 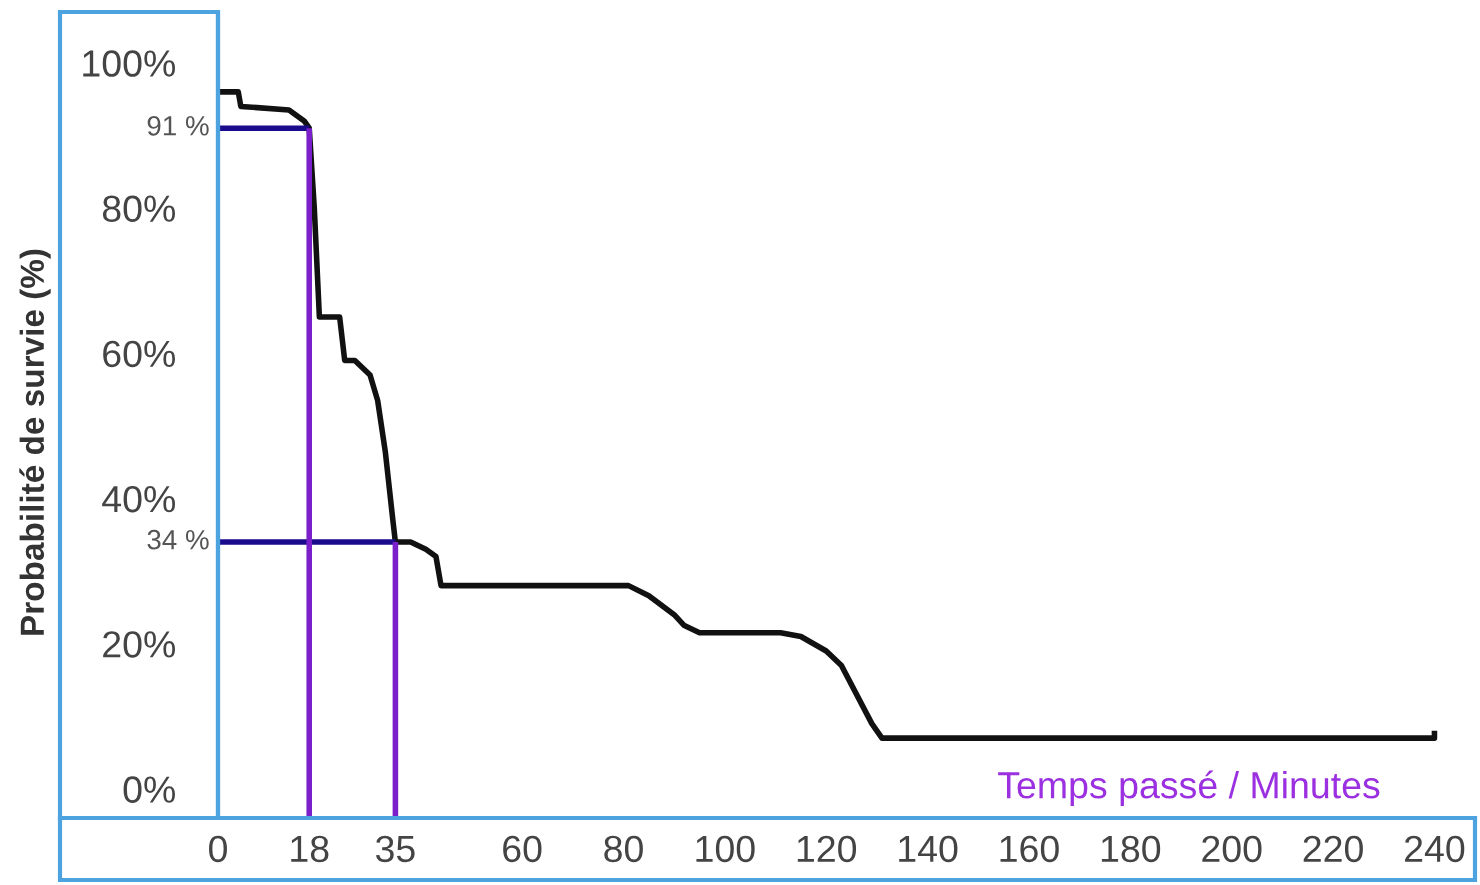 I want to click on y-axis-title: Probabilité de survie (%), so click(x=35, y=442).